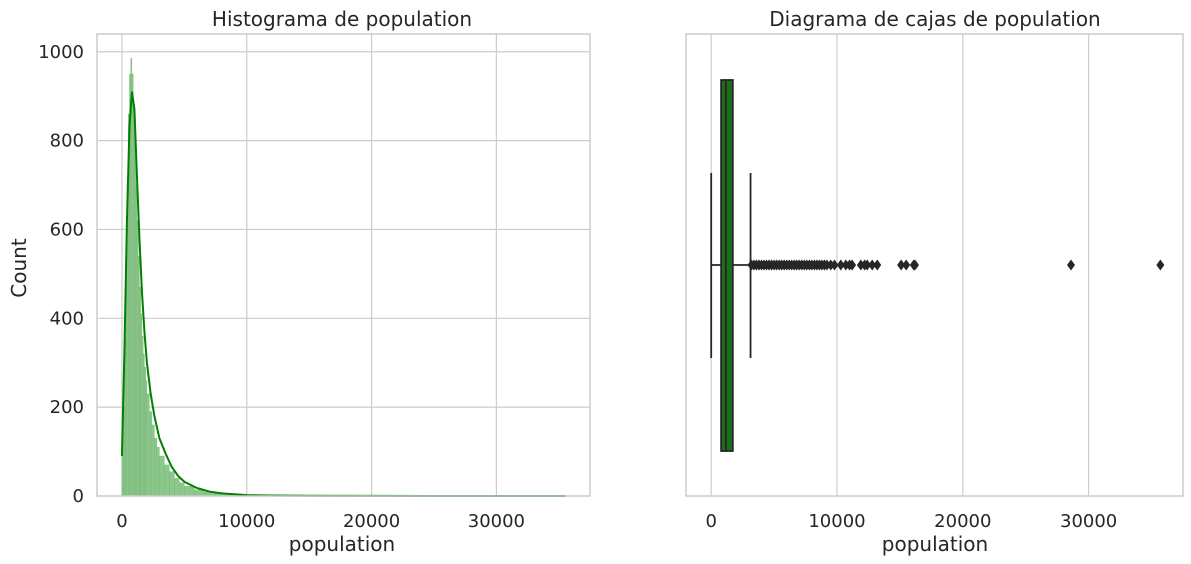 The width and height of the screenshot is (1191, 564). Describe the element at coordinates (61, 274) in the screenshot. I see `histogram-y-ticks: 0 200 400 600 800 1000` at that location.